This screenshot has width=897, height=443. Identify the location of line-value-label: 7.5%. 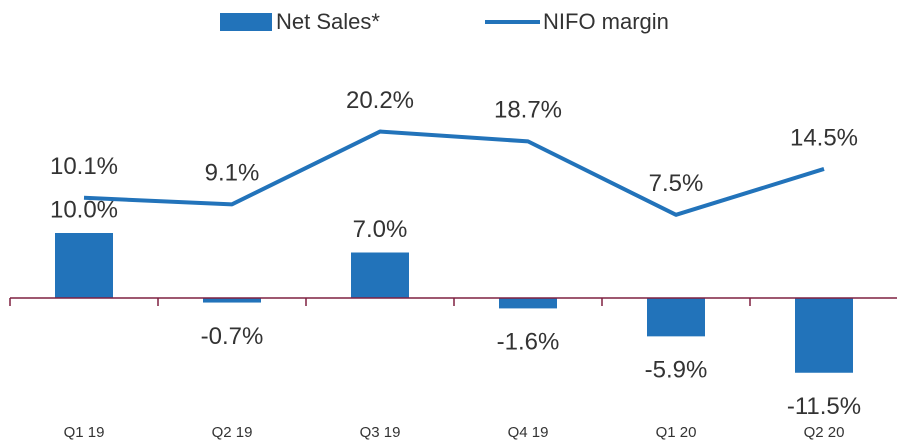
(676, 183).